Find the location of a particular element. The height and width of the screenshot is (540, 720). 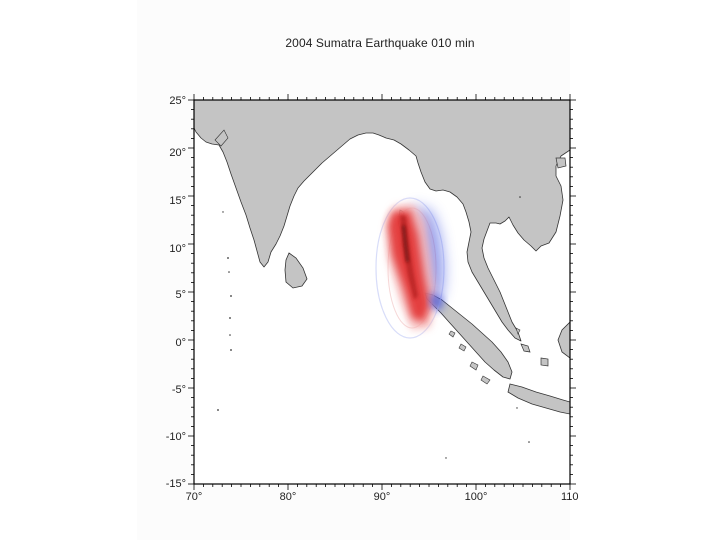

x-tick-label: 70° is located at coordinates (194, 497).